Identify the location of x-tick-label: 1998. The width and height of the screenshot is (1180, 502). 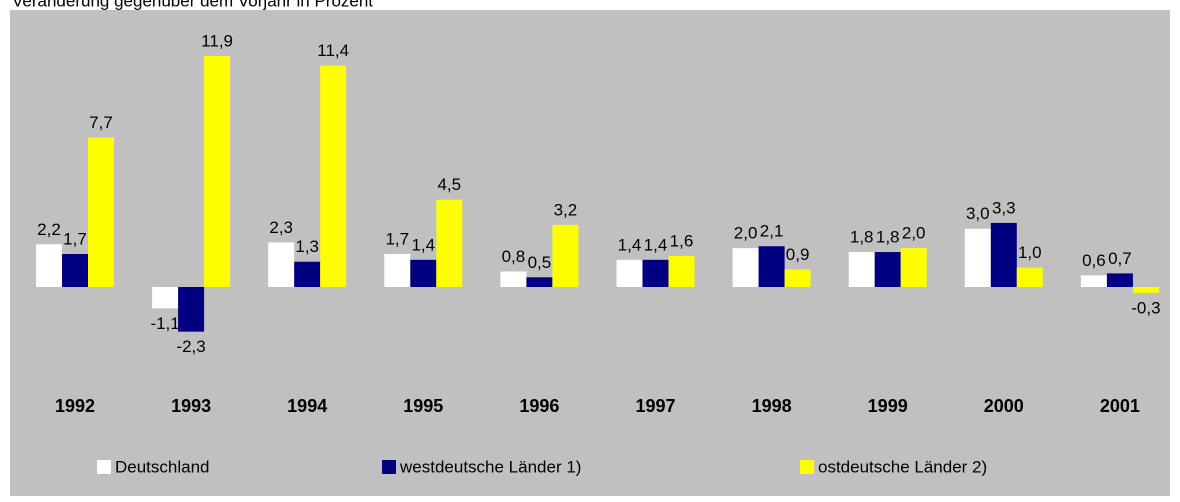
(772, 406).